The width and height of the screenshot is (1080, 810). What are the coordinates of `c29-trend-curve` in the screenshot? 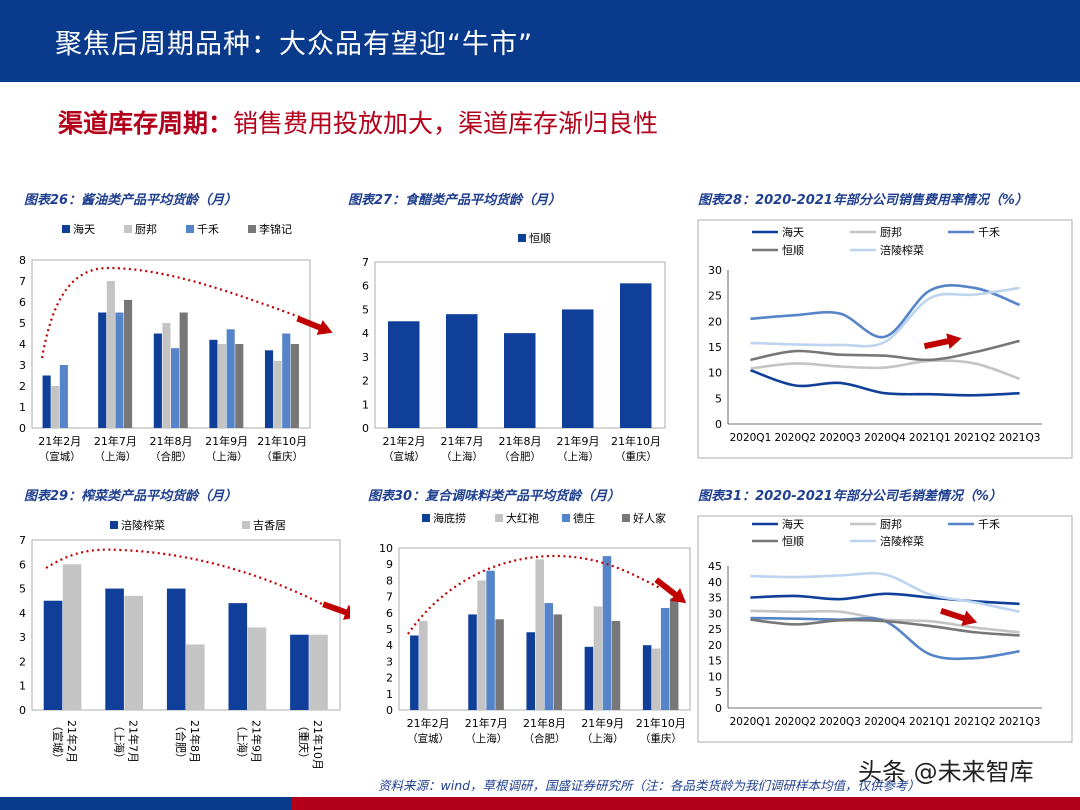 It's located at (184, 576).